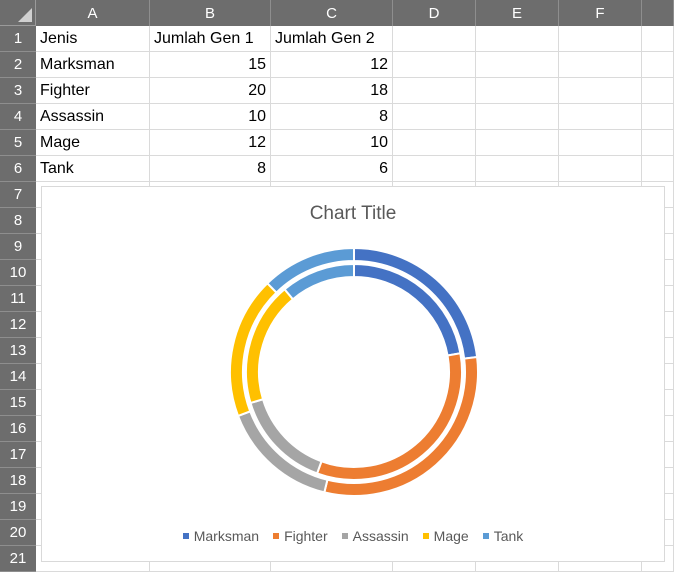 Image resolution: width=674 pixels, height=572 pixels. I want to click on legend-label: Marksman, so click(226, 536).